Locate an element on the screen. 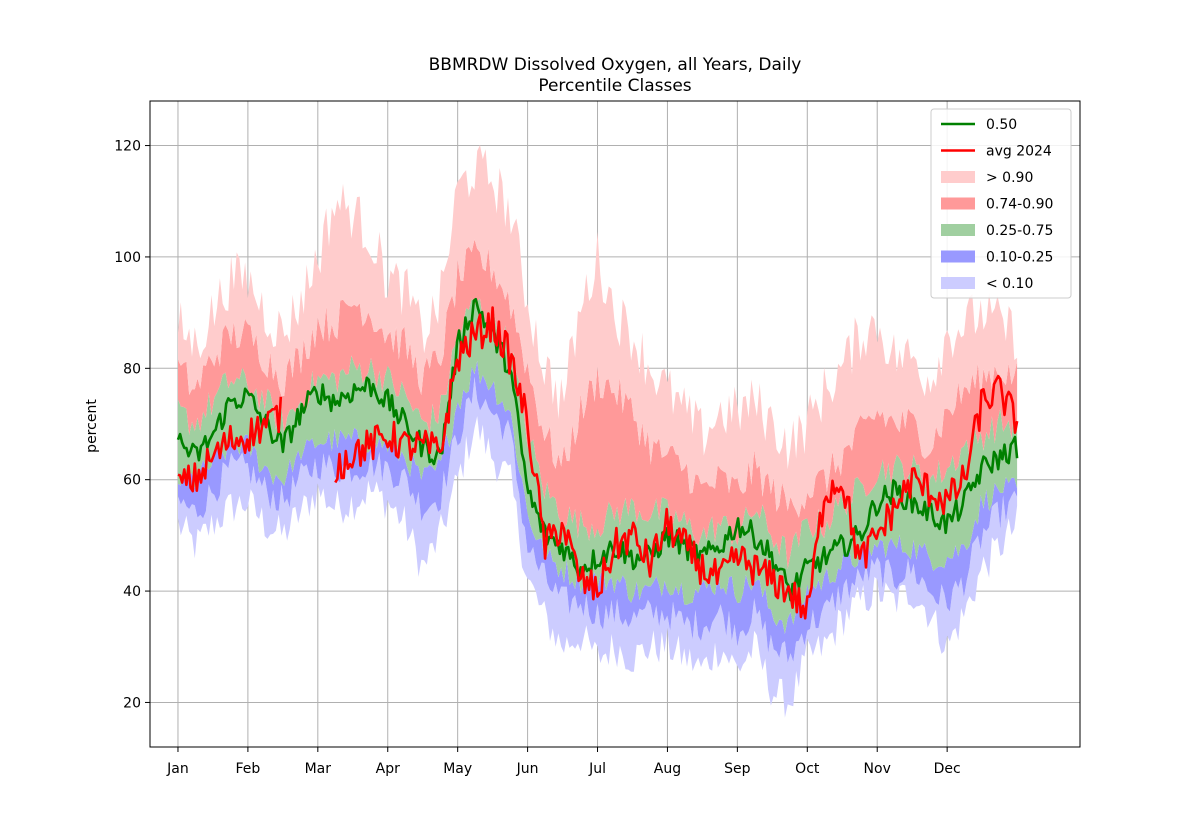  x-tick-label: Mar is located at coordinates (318, 769).